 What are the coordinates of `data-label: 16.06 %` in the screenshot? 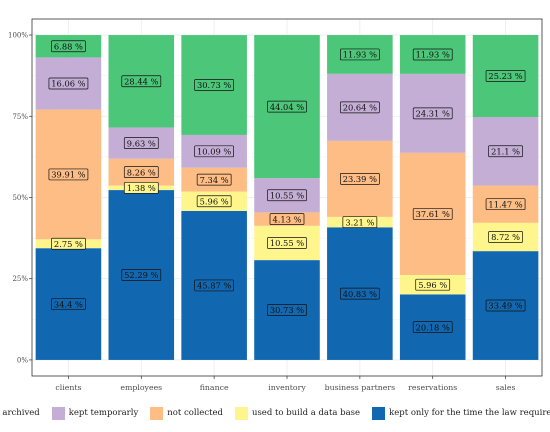 It's located at (68, 84).